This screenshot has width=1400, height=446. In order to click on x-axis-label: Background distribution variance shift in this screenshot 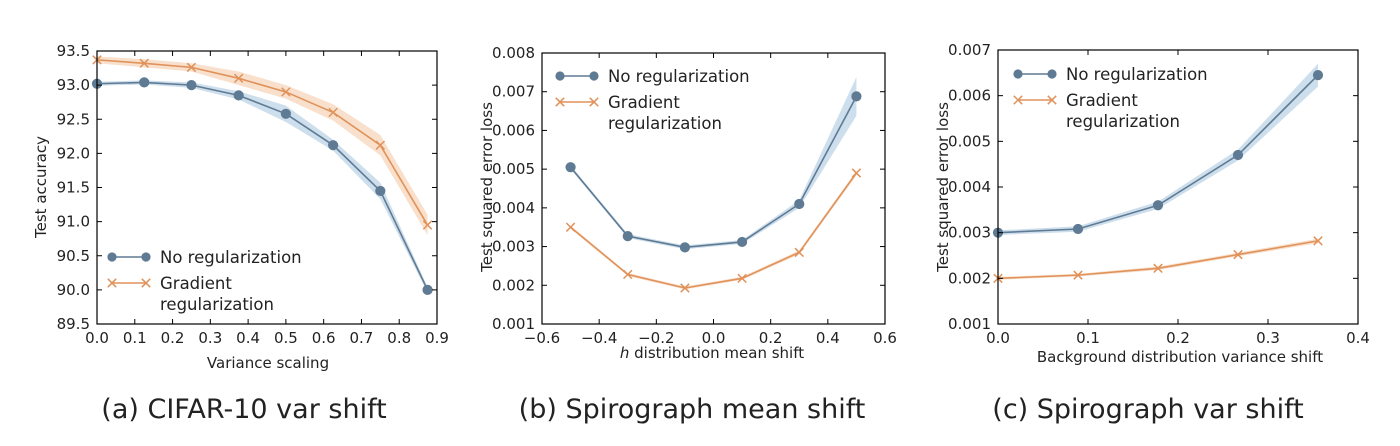, I will do `click(1180, 357)`.